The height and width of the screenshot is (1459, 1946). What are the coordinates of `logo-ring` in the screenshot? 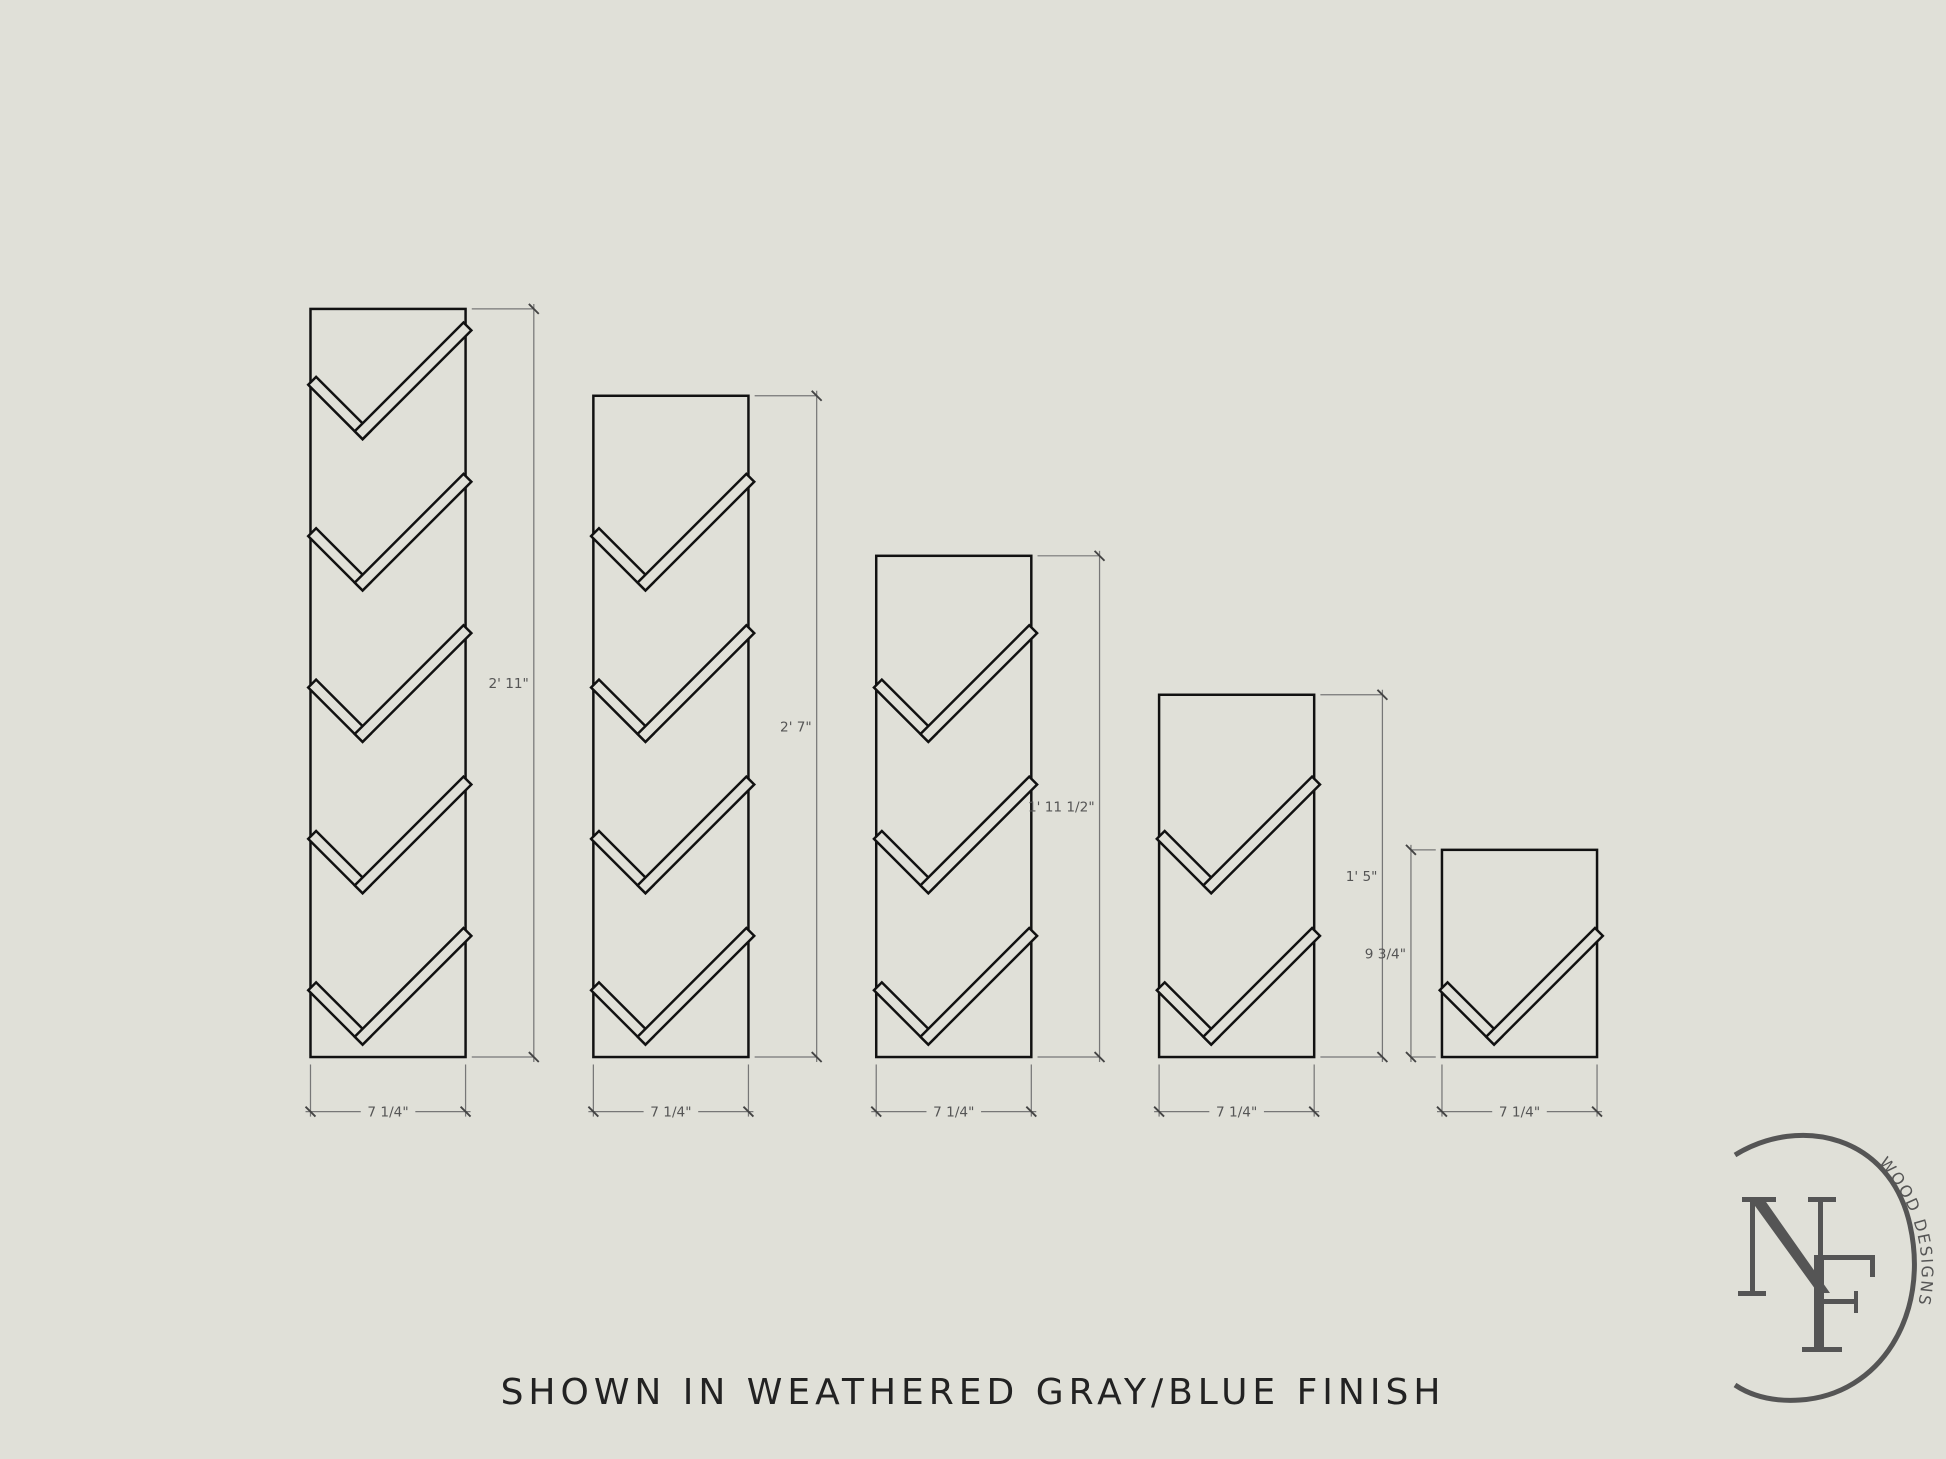 It's located at (1825, 1268).